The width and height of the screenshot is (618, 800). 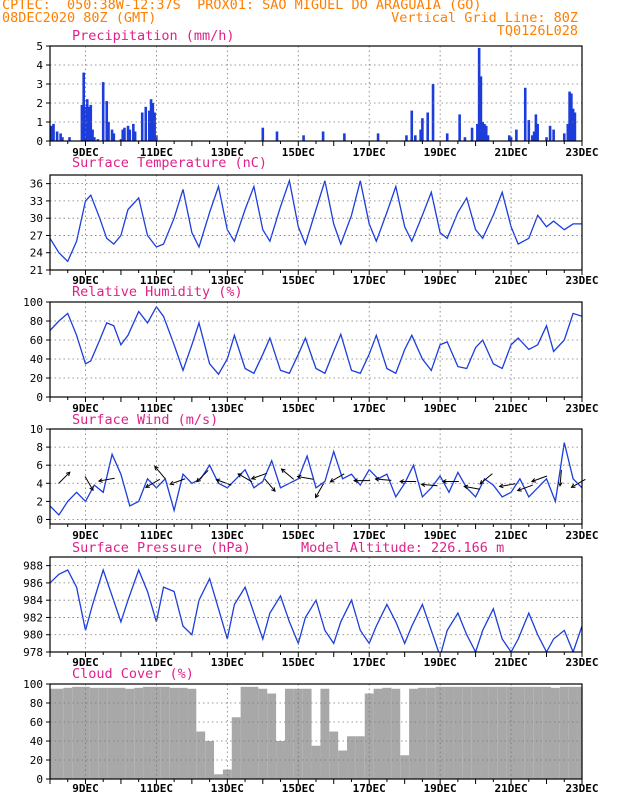 What do you see at coordinates (440, 152) in the screenshot?
I see `precip-xtick-label: 19DEC` at bounding box center [440, 152].